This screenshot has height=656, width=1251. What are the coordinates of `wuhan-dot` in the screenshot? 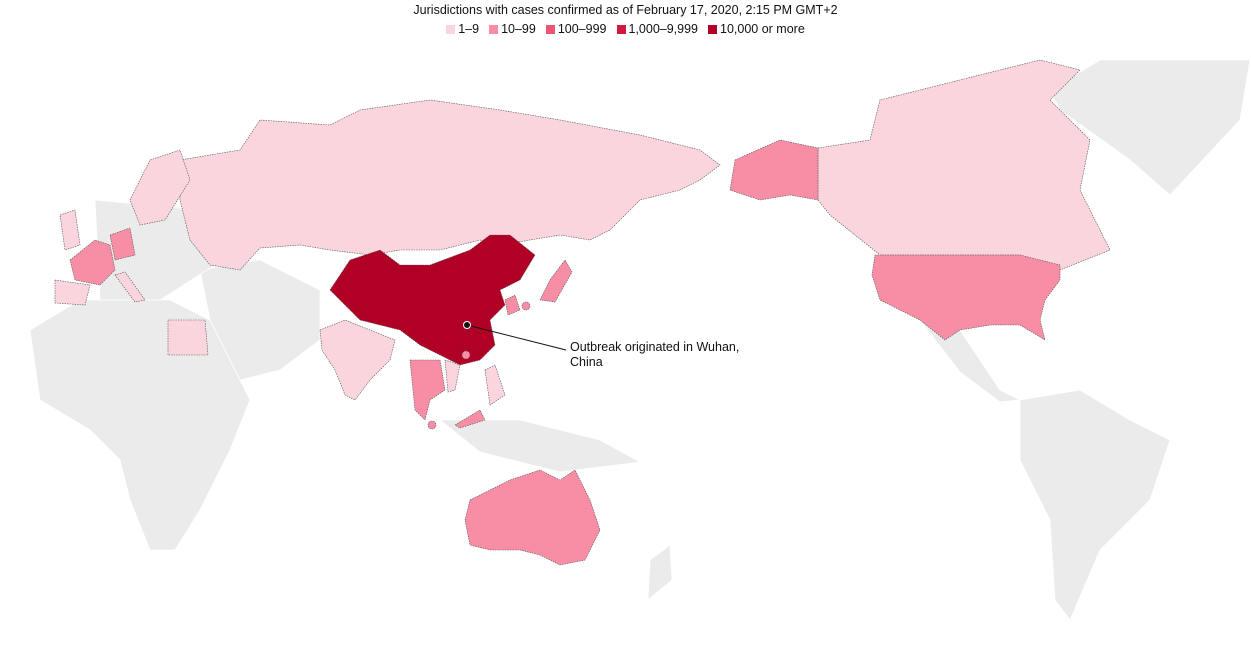 It's located at (467, 325).